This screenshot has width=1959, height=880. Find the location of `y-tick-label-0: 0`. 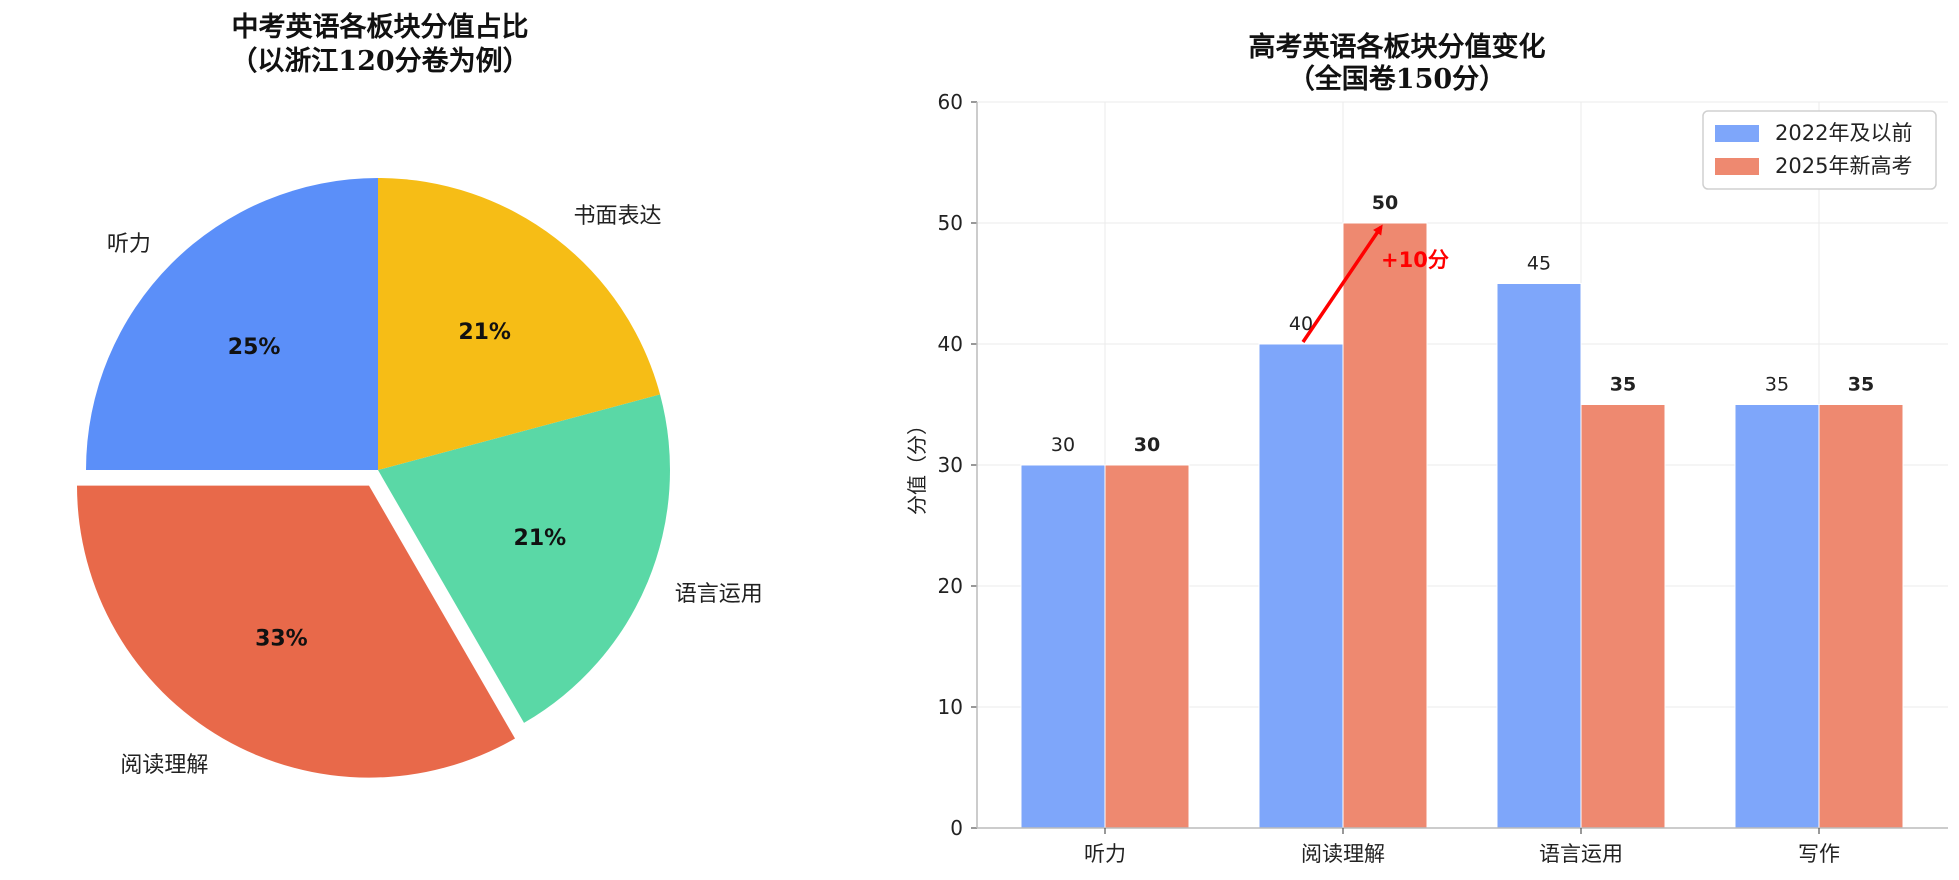

y-tick-label-0: 0 is located at coordinates (956, 828).